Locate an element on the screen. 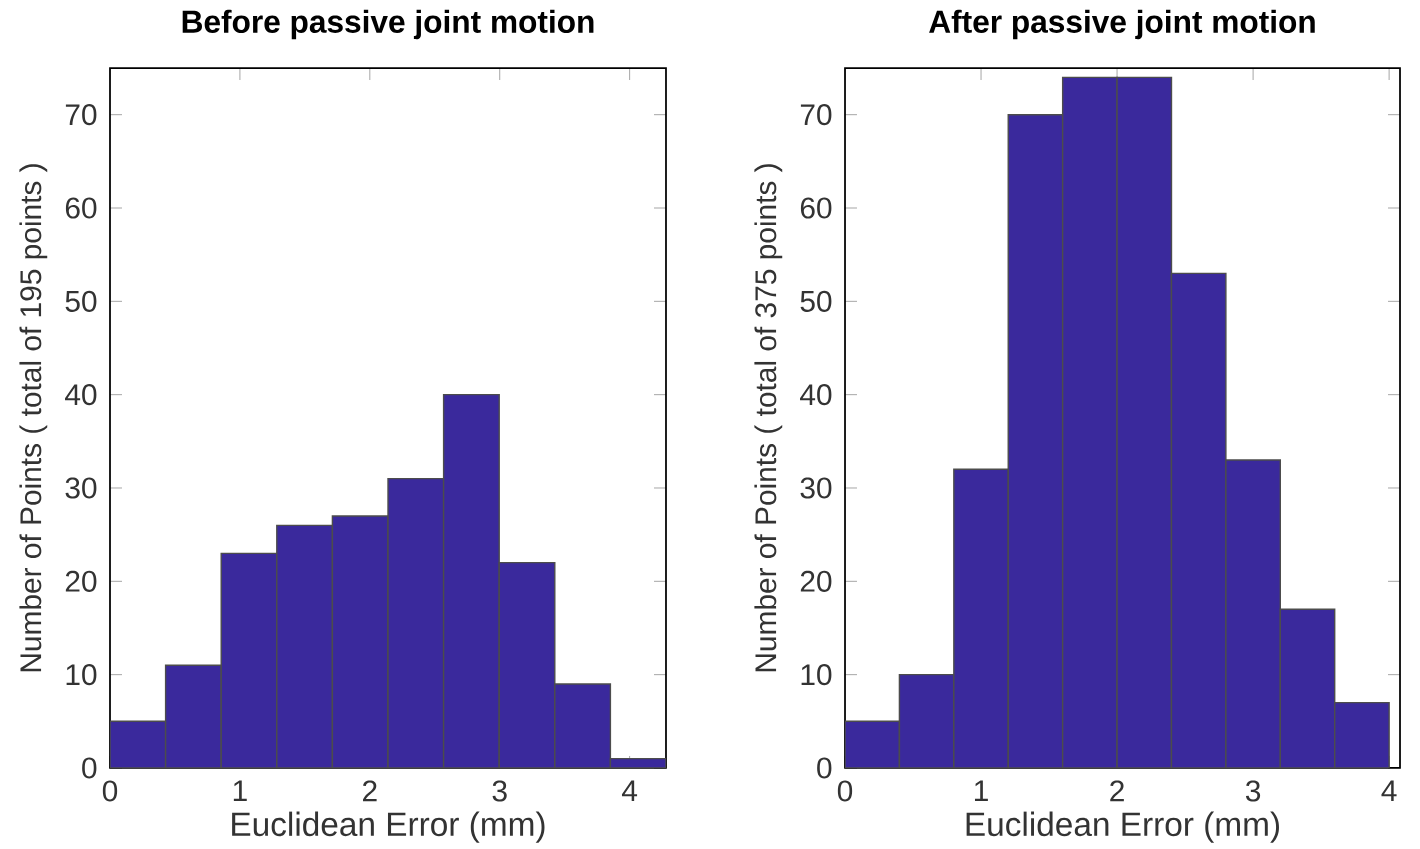  chart-title: After passive joint motion is located at coordinates (1122, 24).